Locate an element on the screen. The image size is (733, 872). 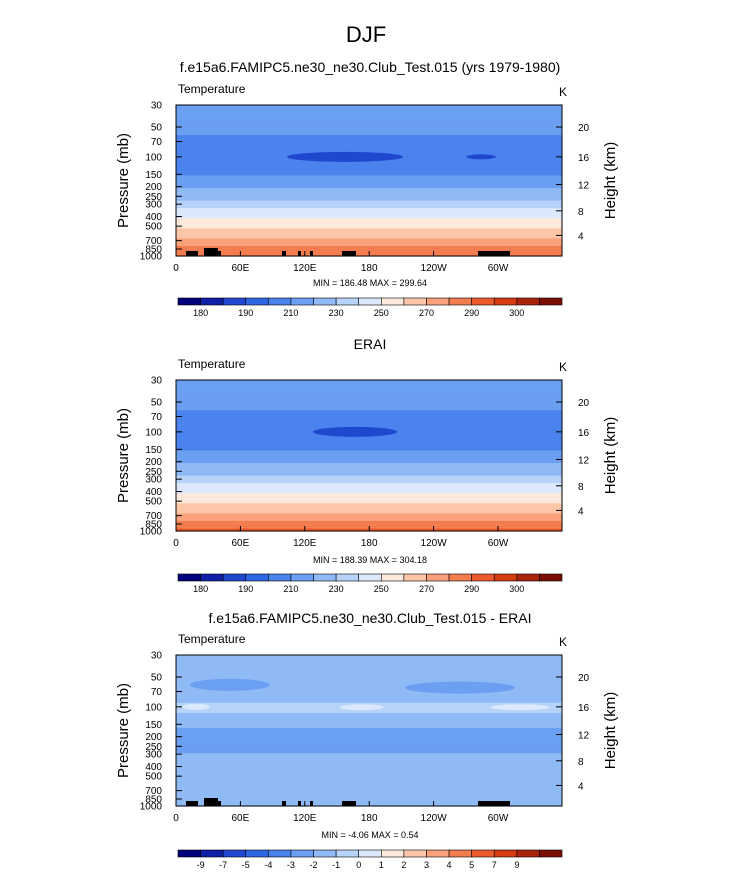
colorbar-label: -7 is located at coordinates (223, 865).